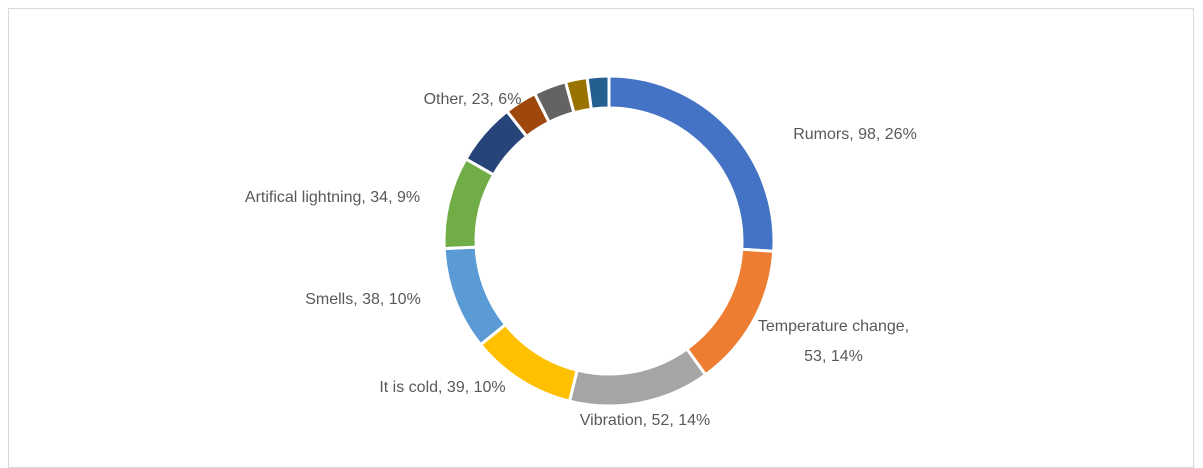 The width and height of the screenshot is (1203, 468). What do you see at coordinates (855, 134) in the screenshot?
I see `data-label: Rumors, 98, 26%` at bounding box center [855, 134].